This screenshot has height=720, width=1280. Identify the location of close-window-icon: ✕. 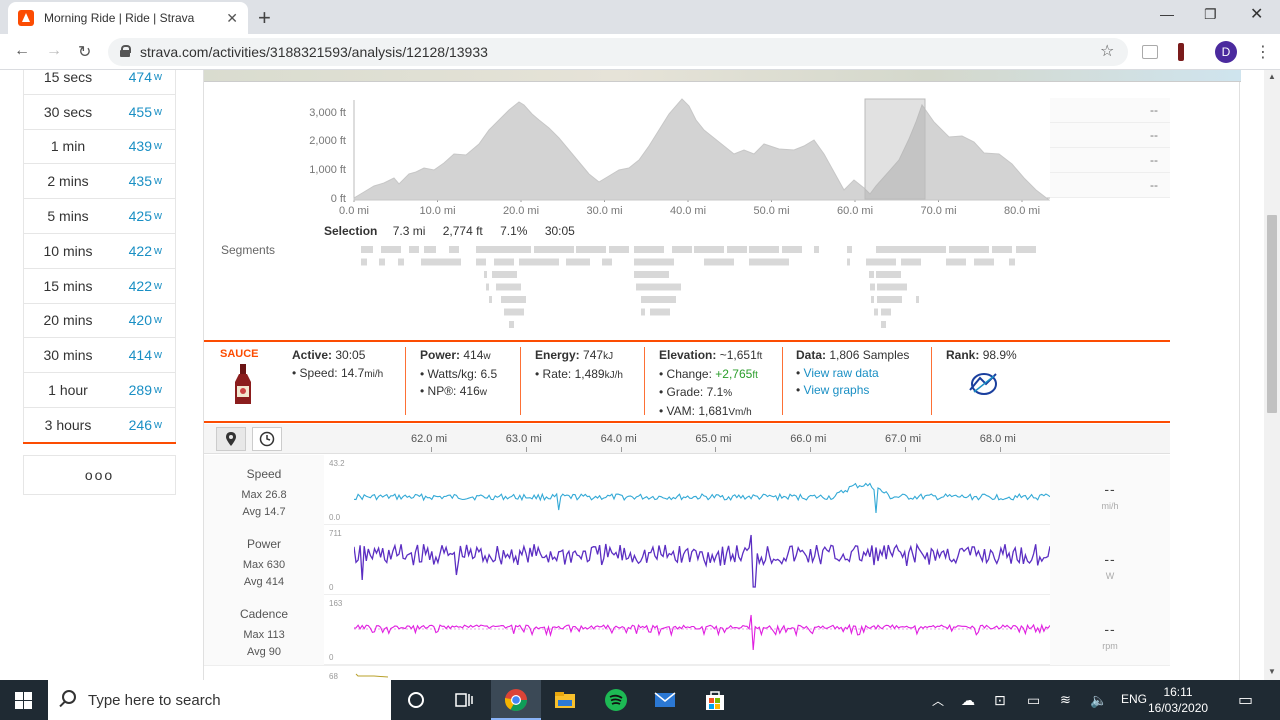
(1257, 14).